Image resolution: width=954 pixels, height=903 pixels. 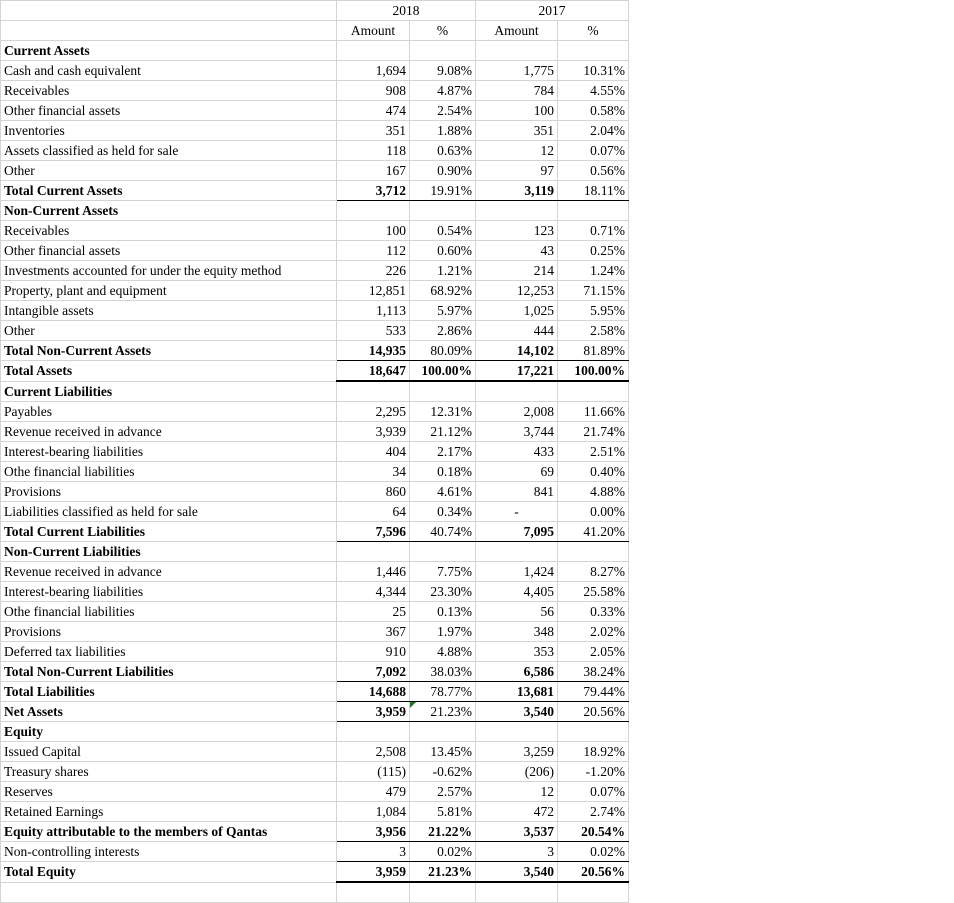 I want to click on total-amount-2017: 7,095, so click(x=516, y=531).